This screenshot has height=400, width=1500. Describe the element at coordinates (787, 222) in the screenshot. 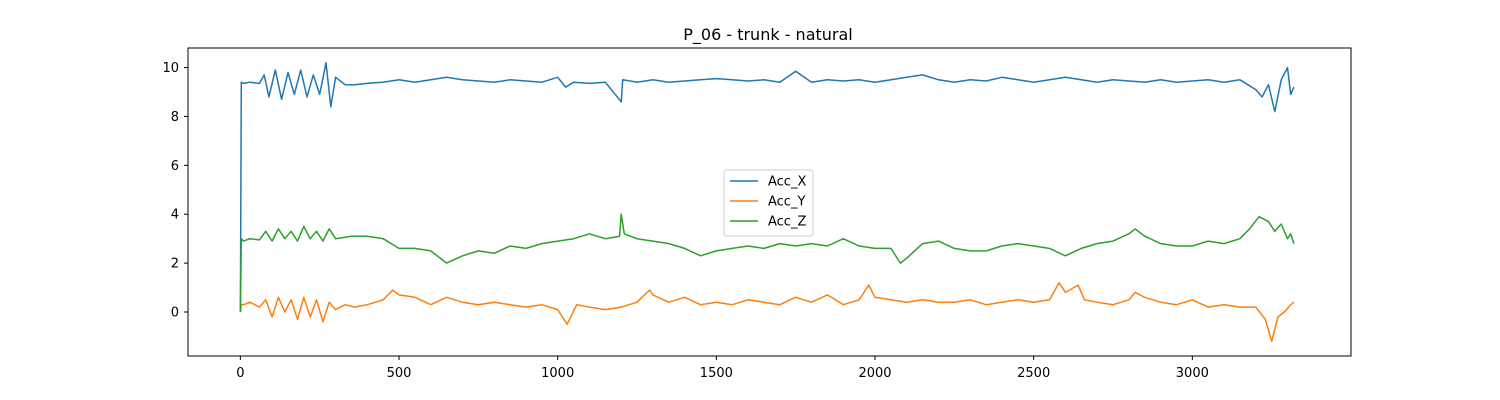

I see `legend-label-acc-z: Acc_Z` at that location.